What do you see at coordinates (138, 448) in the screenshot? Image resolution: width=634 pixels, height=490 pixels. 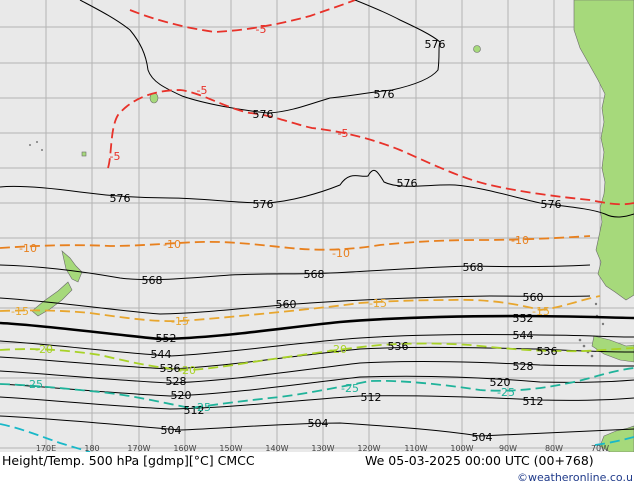 I see `lon-label: 170W` at bounding box center [138, 448].